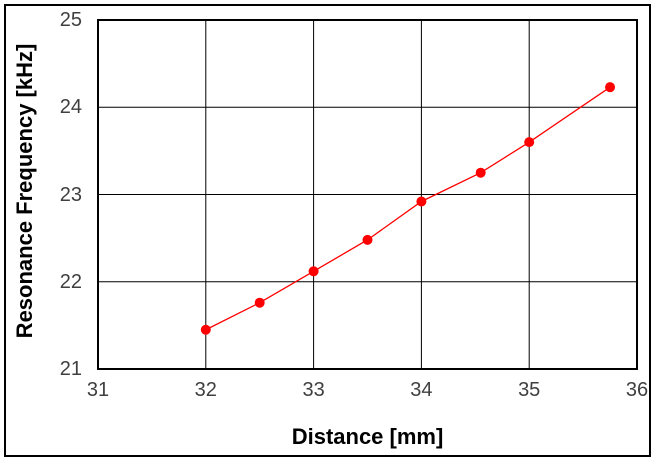  What do you see at coordinates (70, 194) in the screenshot?
I see `y-tick-label: 23` at bounding box center [70, 194].